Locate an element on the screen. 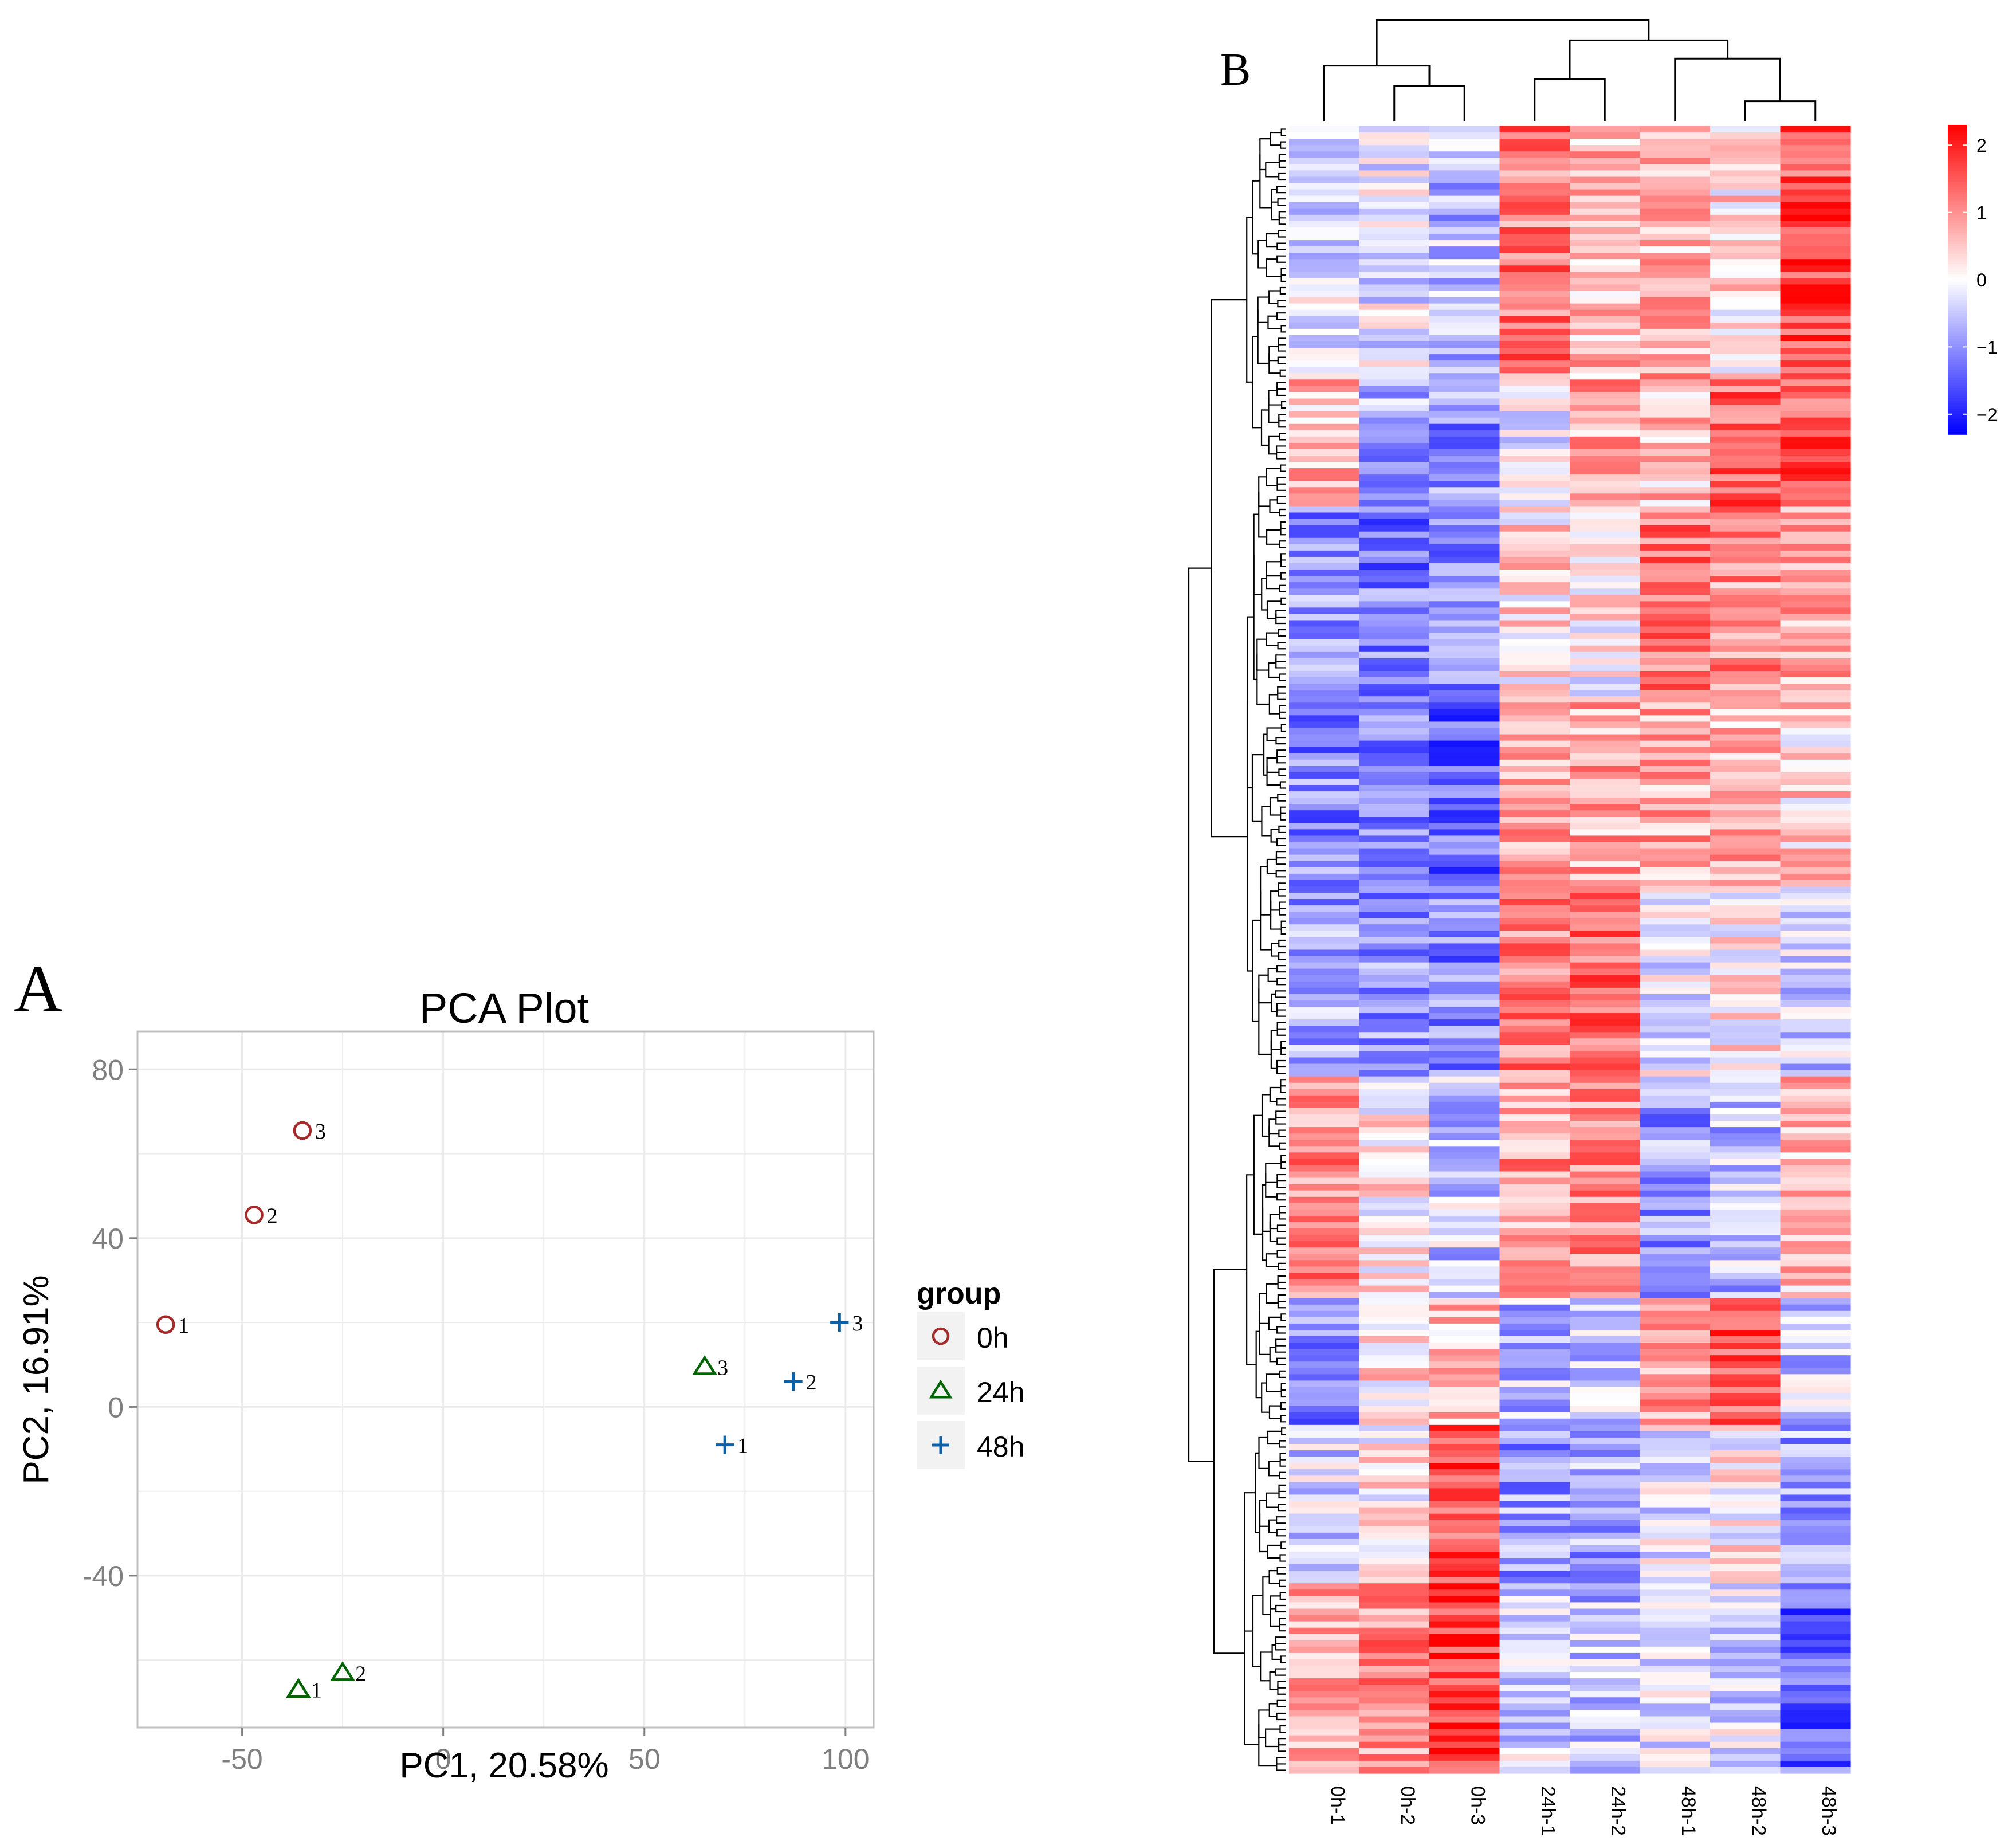 This screenshot has height=1841, width=2016. panel-a-letter: A is located at coordinates (38, 988).